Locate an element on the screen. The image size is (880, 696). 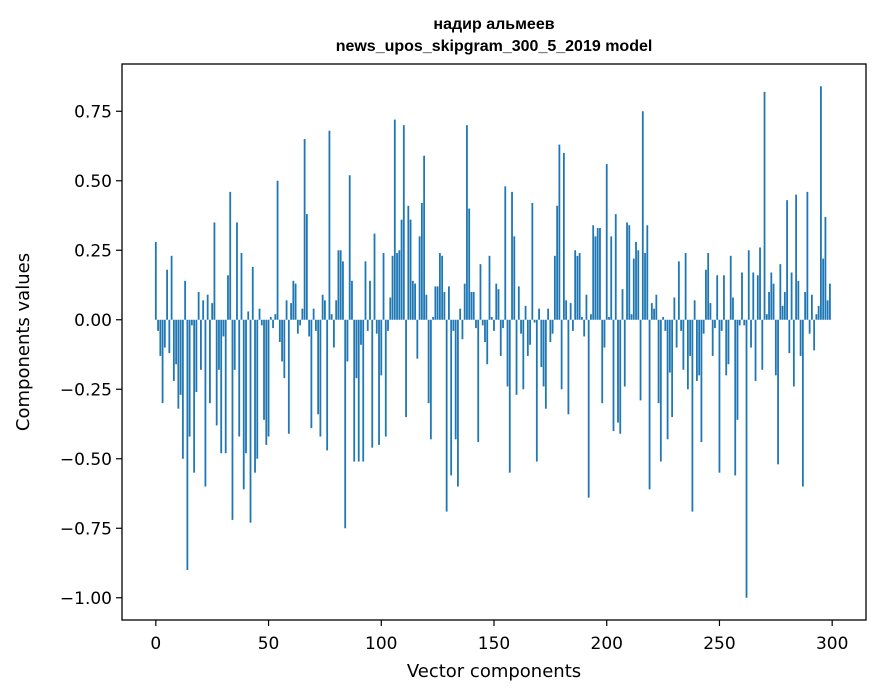
x-tick-label: 300 is located at coordinates (832, 644).